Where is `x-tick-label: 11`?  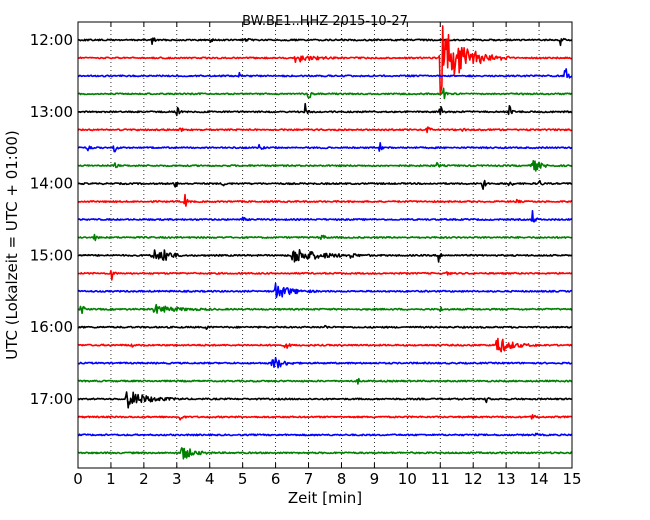 x-tick-label: 11 is located at coordinates (440, 479).